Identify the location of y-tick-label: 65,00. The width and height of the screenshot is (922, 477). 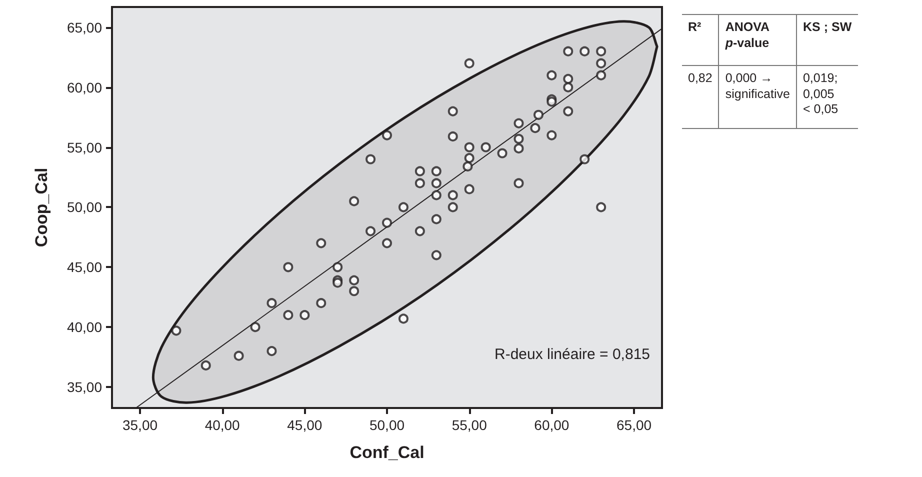
(84, 27).